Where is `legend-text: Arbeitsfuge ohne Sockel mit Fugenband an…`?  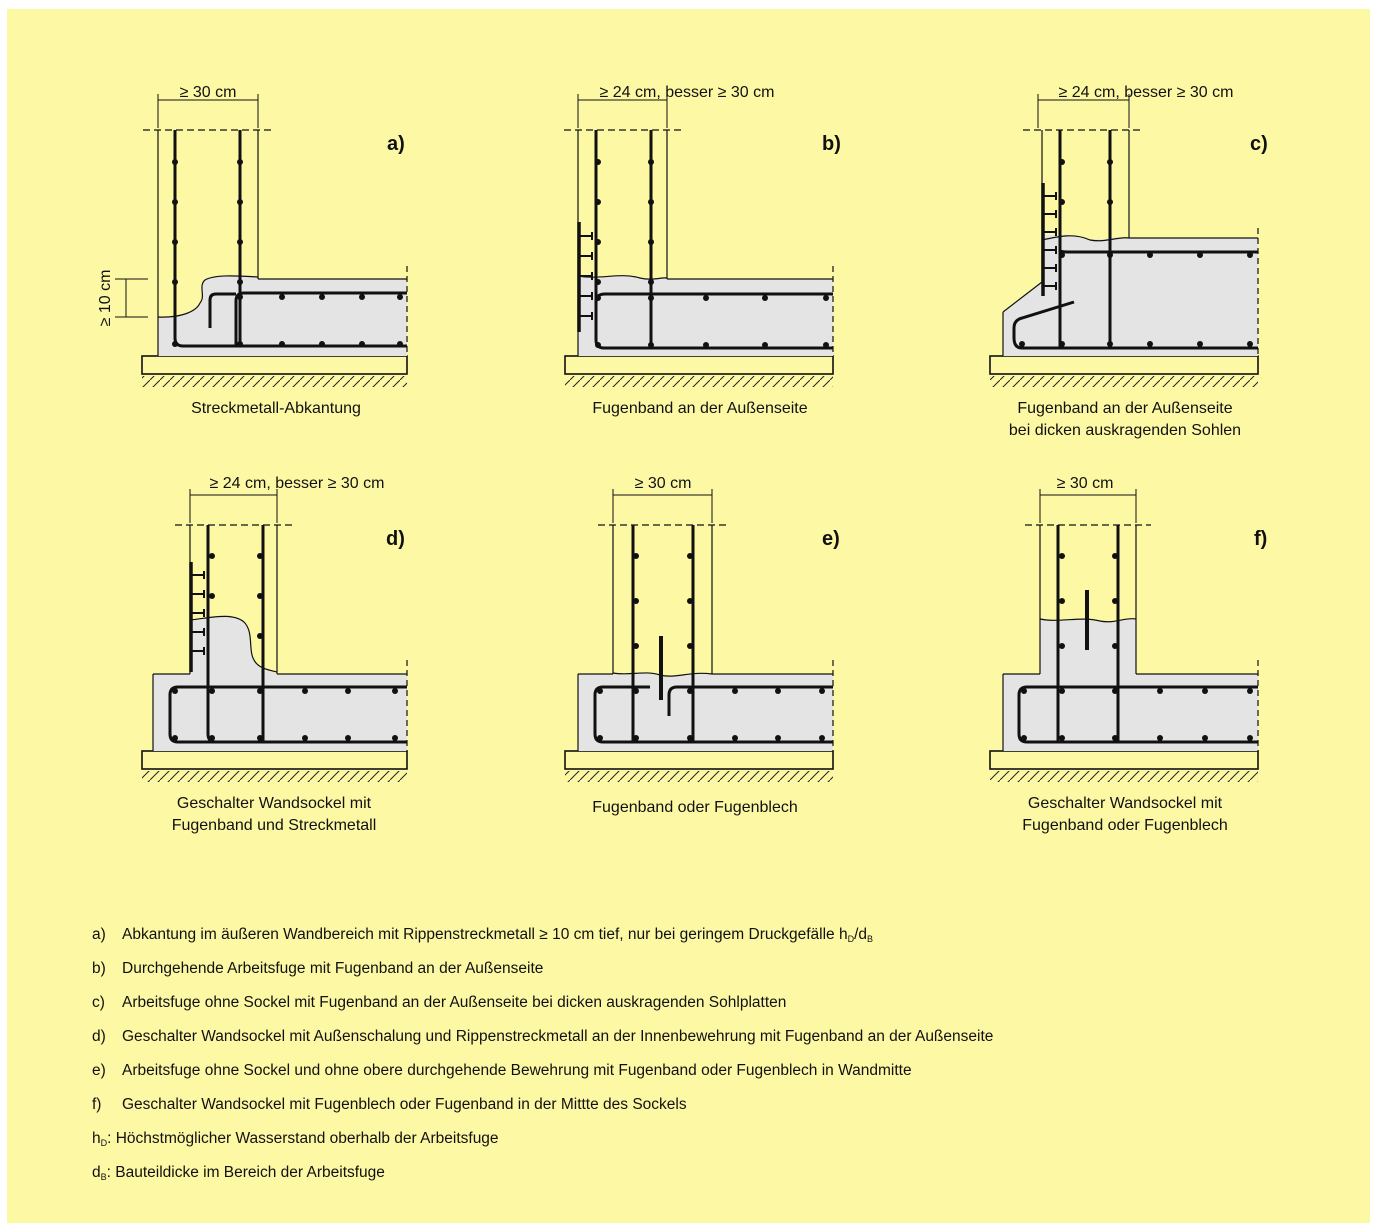
legend-text: Arbeitsfuge ohne Sockel mit Fugenband an… is located at coordinates (454, 1002).